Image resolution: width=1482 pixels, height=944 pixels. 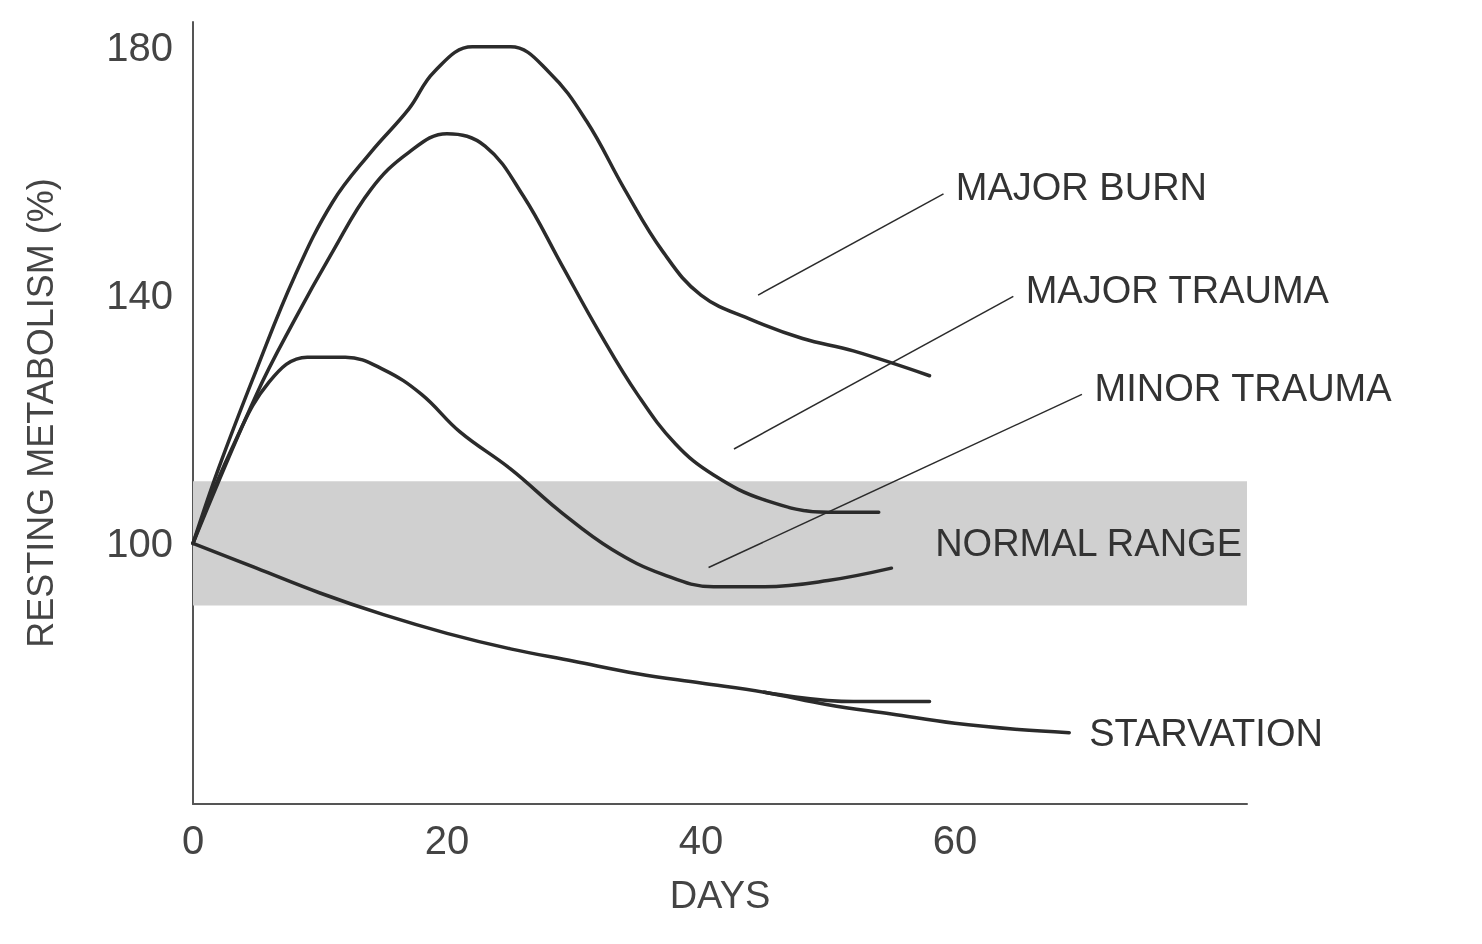 I want to click on text: MINOR TRAUMA, so click(x=1243, y=388).